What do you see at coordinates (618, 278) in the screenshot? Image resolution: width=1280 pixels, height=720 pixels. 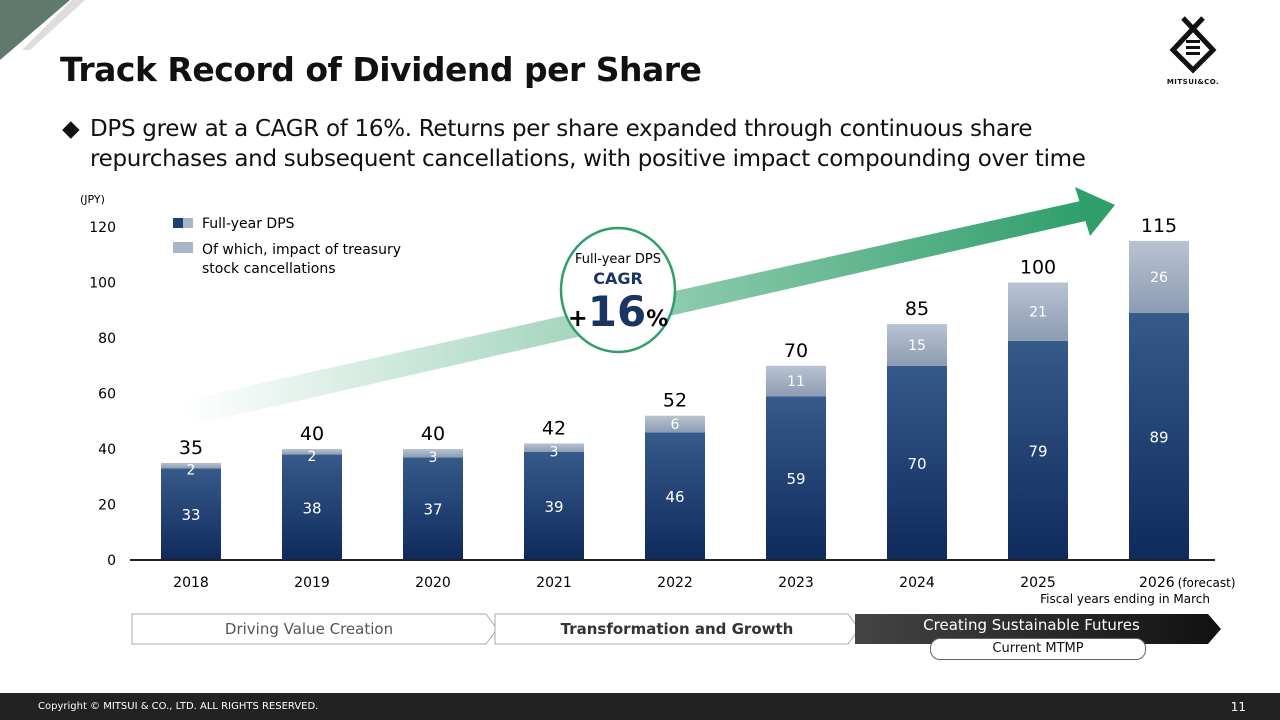 I see `svg-text: CAGR` at bounding box center [618, 278].